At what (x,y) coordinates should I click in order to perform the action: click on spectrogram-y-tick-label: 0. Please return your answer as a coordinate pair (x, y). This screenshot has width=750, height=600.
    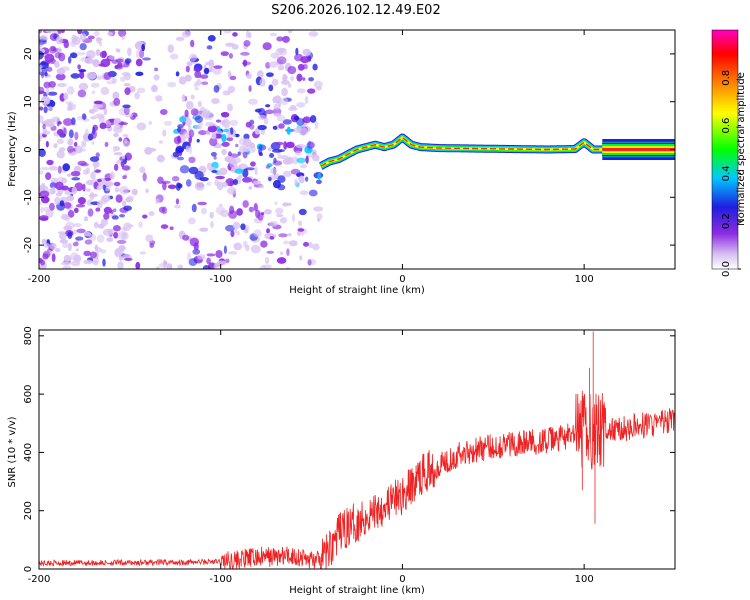
    Looking at the image, I should click on (28, 149).